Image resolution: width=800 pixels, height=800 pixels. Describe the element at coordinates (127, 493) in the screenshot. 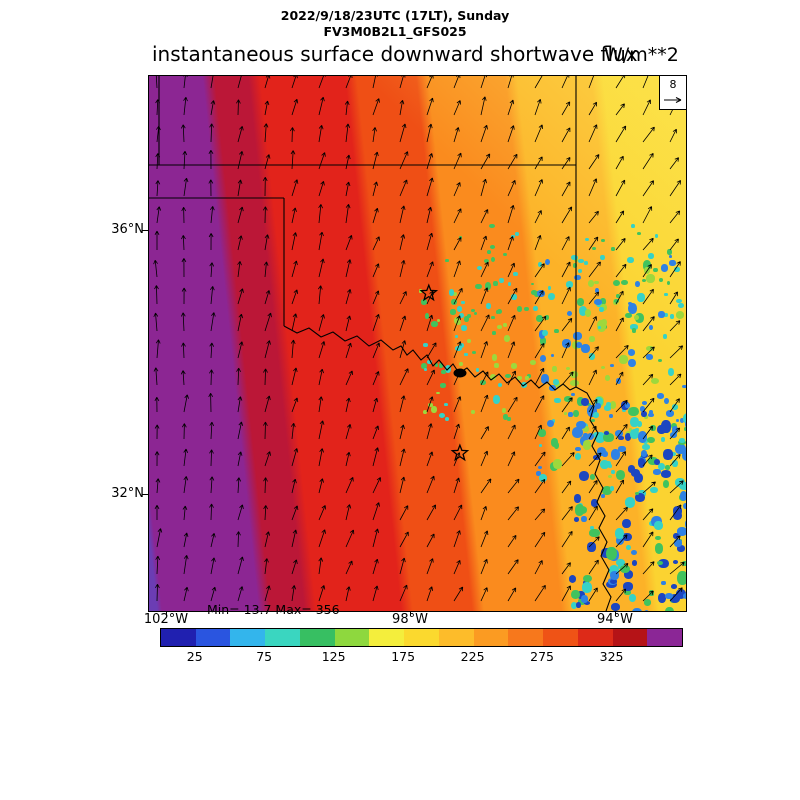

I see `lat-label-32n: 32°N` at that location.